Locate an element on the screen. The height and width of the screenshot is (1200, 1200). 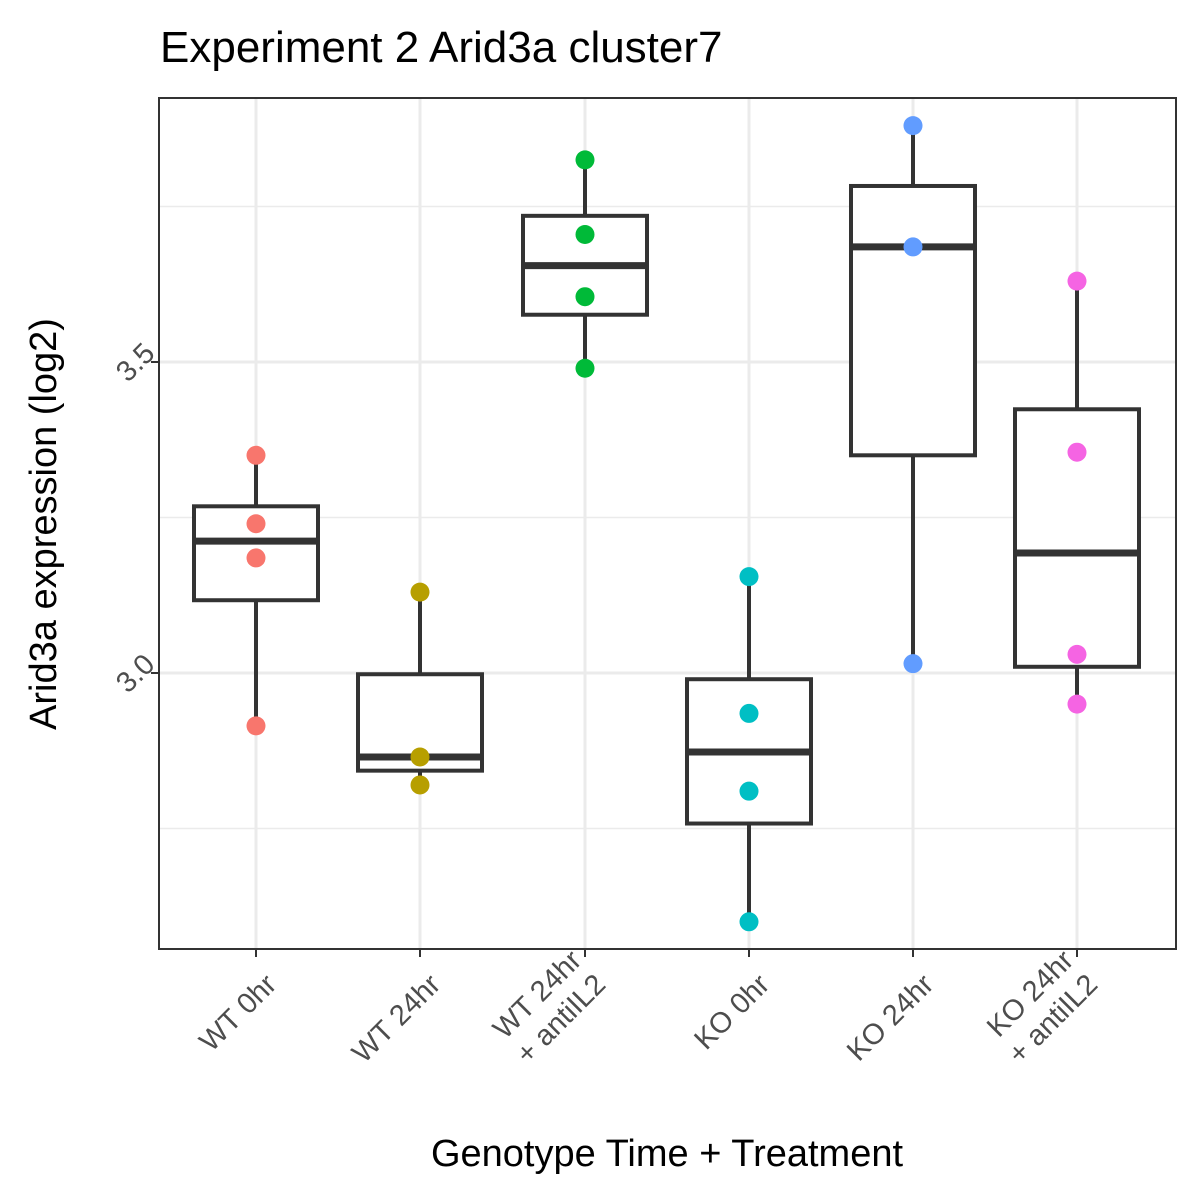
chart-title: Experiment 2 Arid3a cluster7 is located at coordinates (441, 47).